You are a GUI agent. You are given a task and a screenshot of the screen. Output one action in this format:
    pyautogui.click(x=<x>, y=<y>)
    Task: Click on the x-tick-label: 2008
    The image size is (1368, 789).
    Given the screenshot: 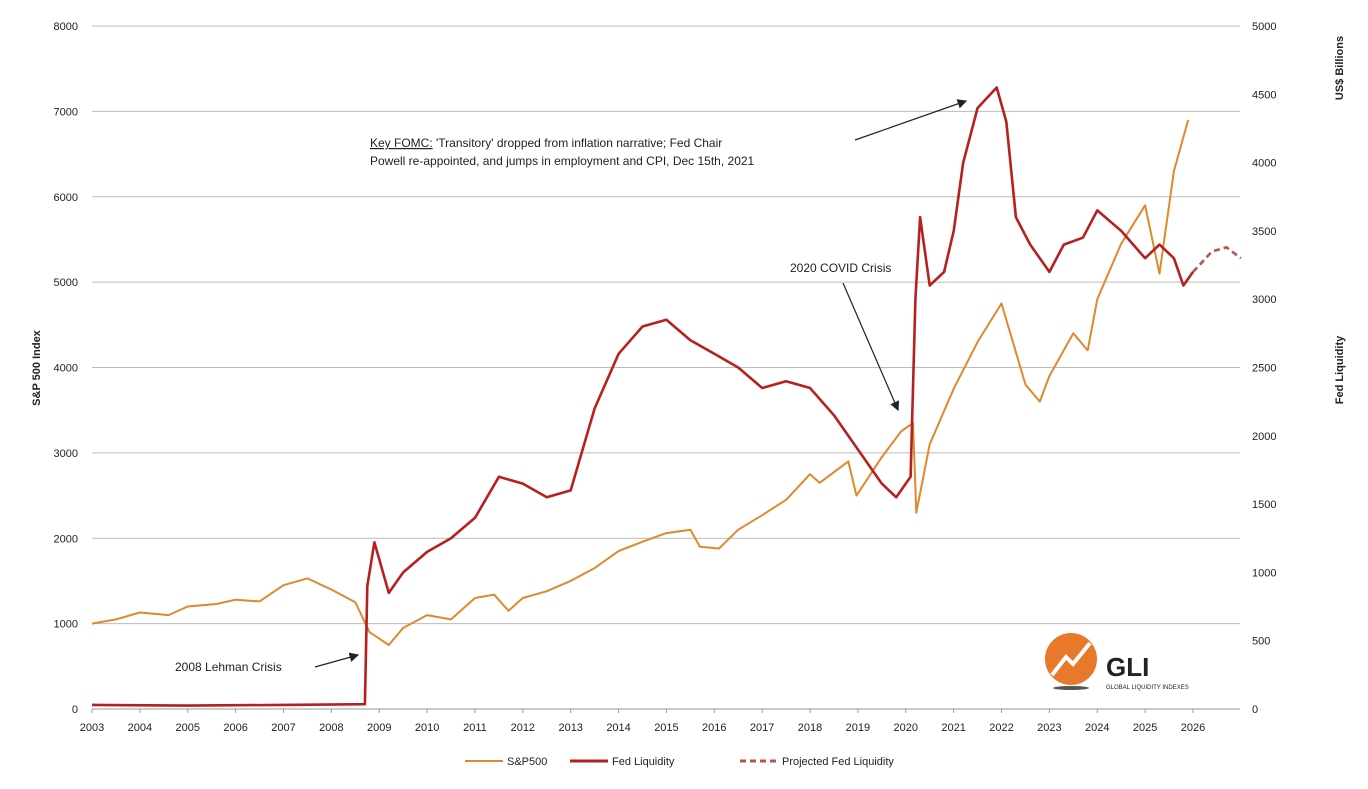 What is the action you would take?
    pyautogui.click(x=331, y=728)
    